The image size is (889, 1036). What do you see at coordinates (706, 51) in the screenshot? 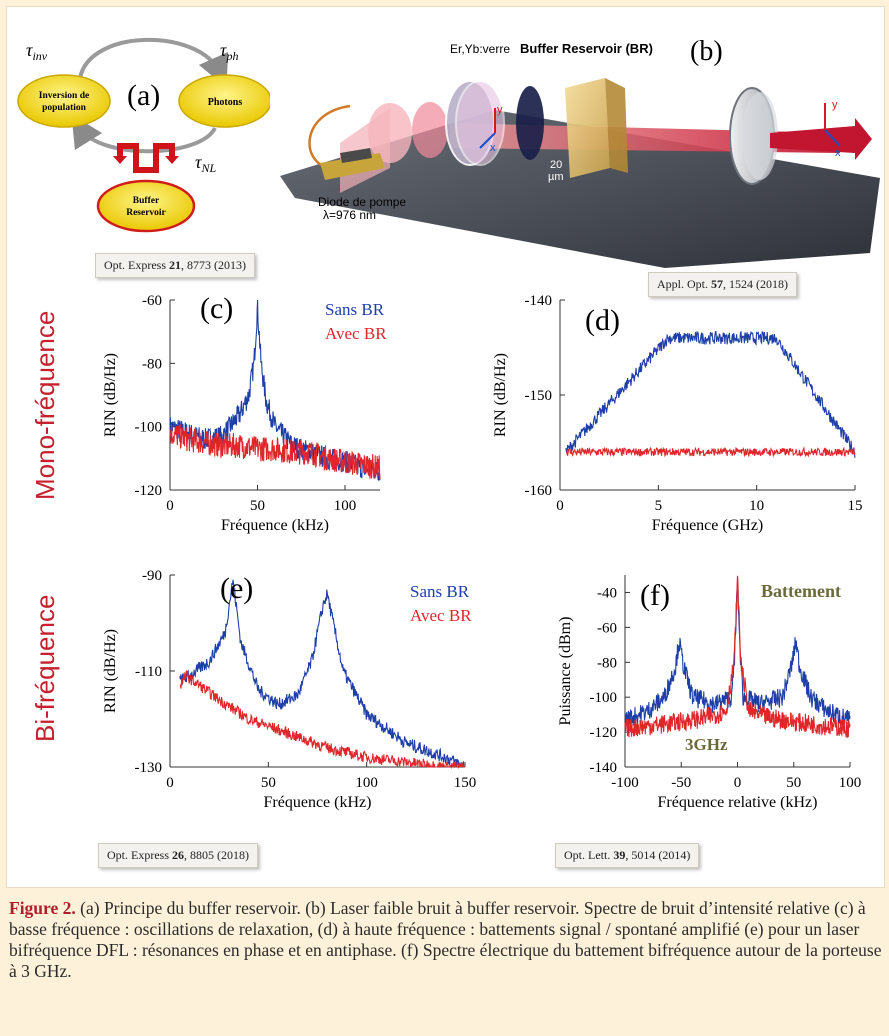
I see `panel-b-letter: (b)` at bounding box center [706, 51].